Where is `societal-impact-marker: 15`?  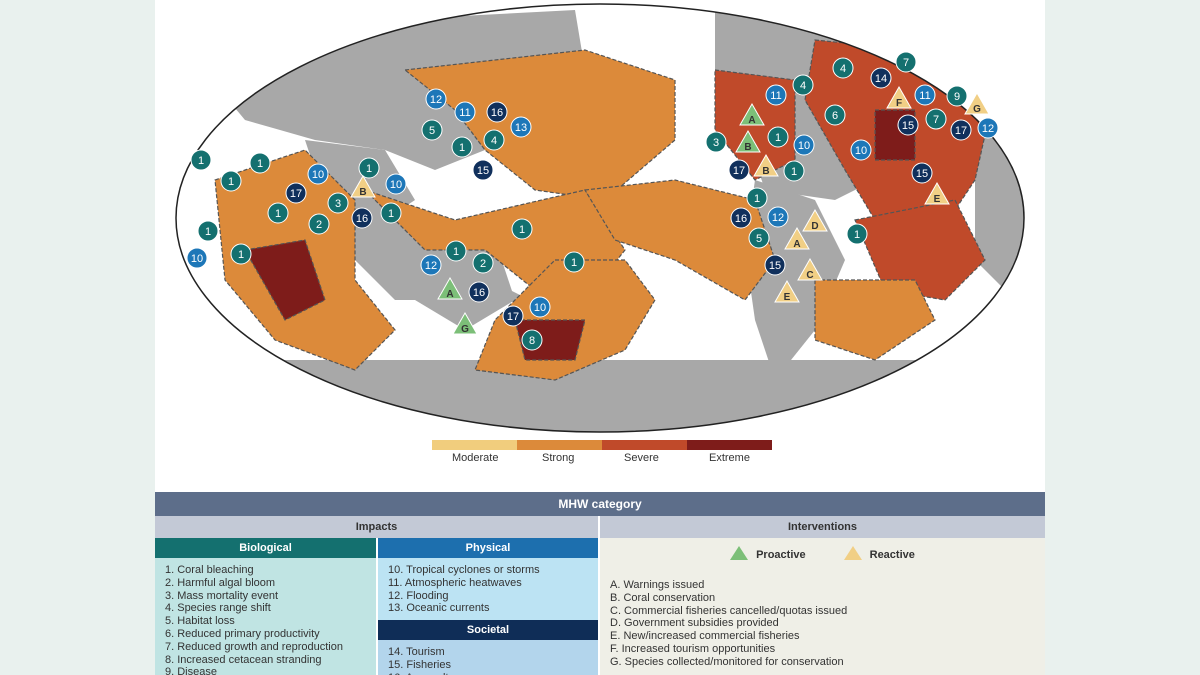 societal-impact-marker: 15 is located at coordinates (775, 265).